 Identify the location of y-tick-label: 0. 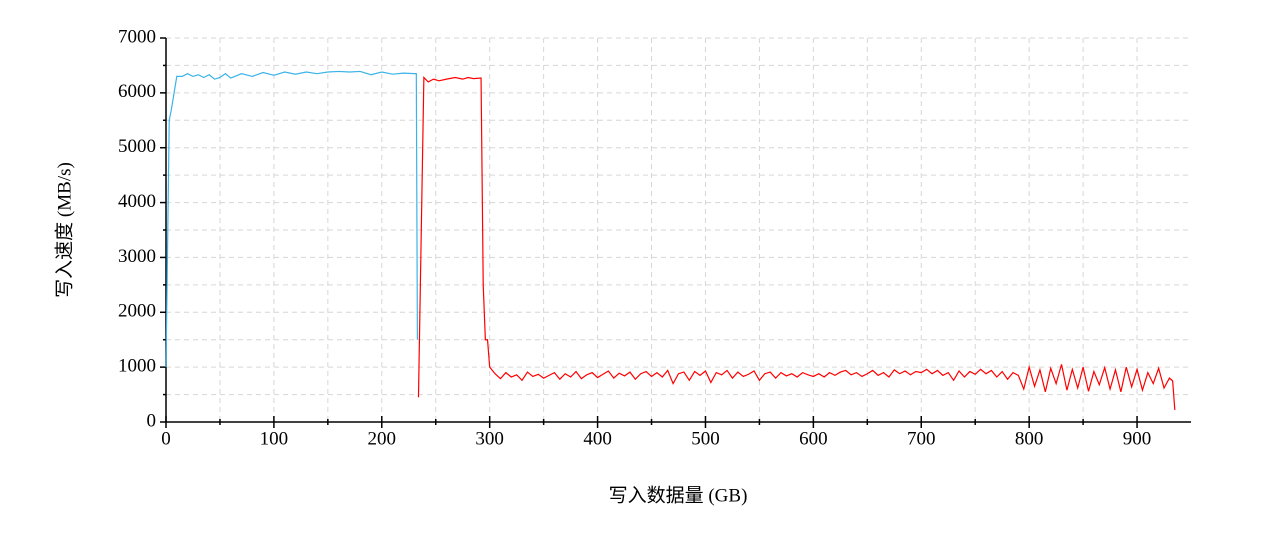
(152, 420).